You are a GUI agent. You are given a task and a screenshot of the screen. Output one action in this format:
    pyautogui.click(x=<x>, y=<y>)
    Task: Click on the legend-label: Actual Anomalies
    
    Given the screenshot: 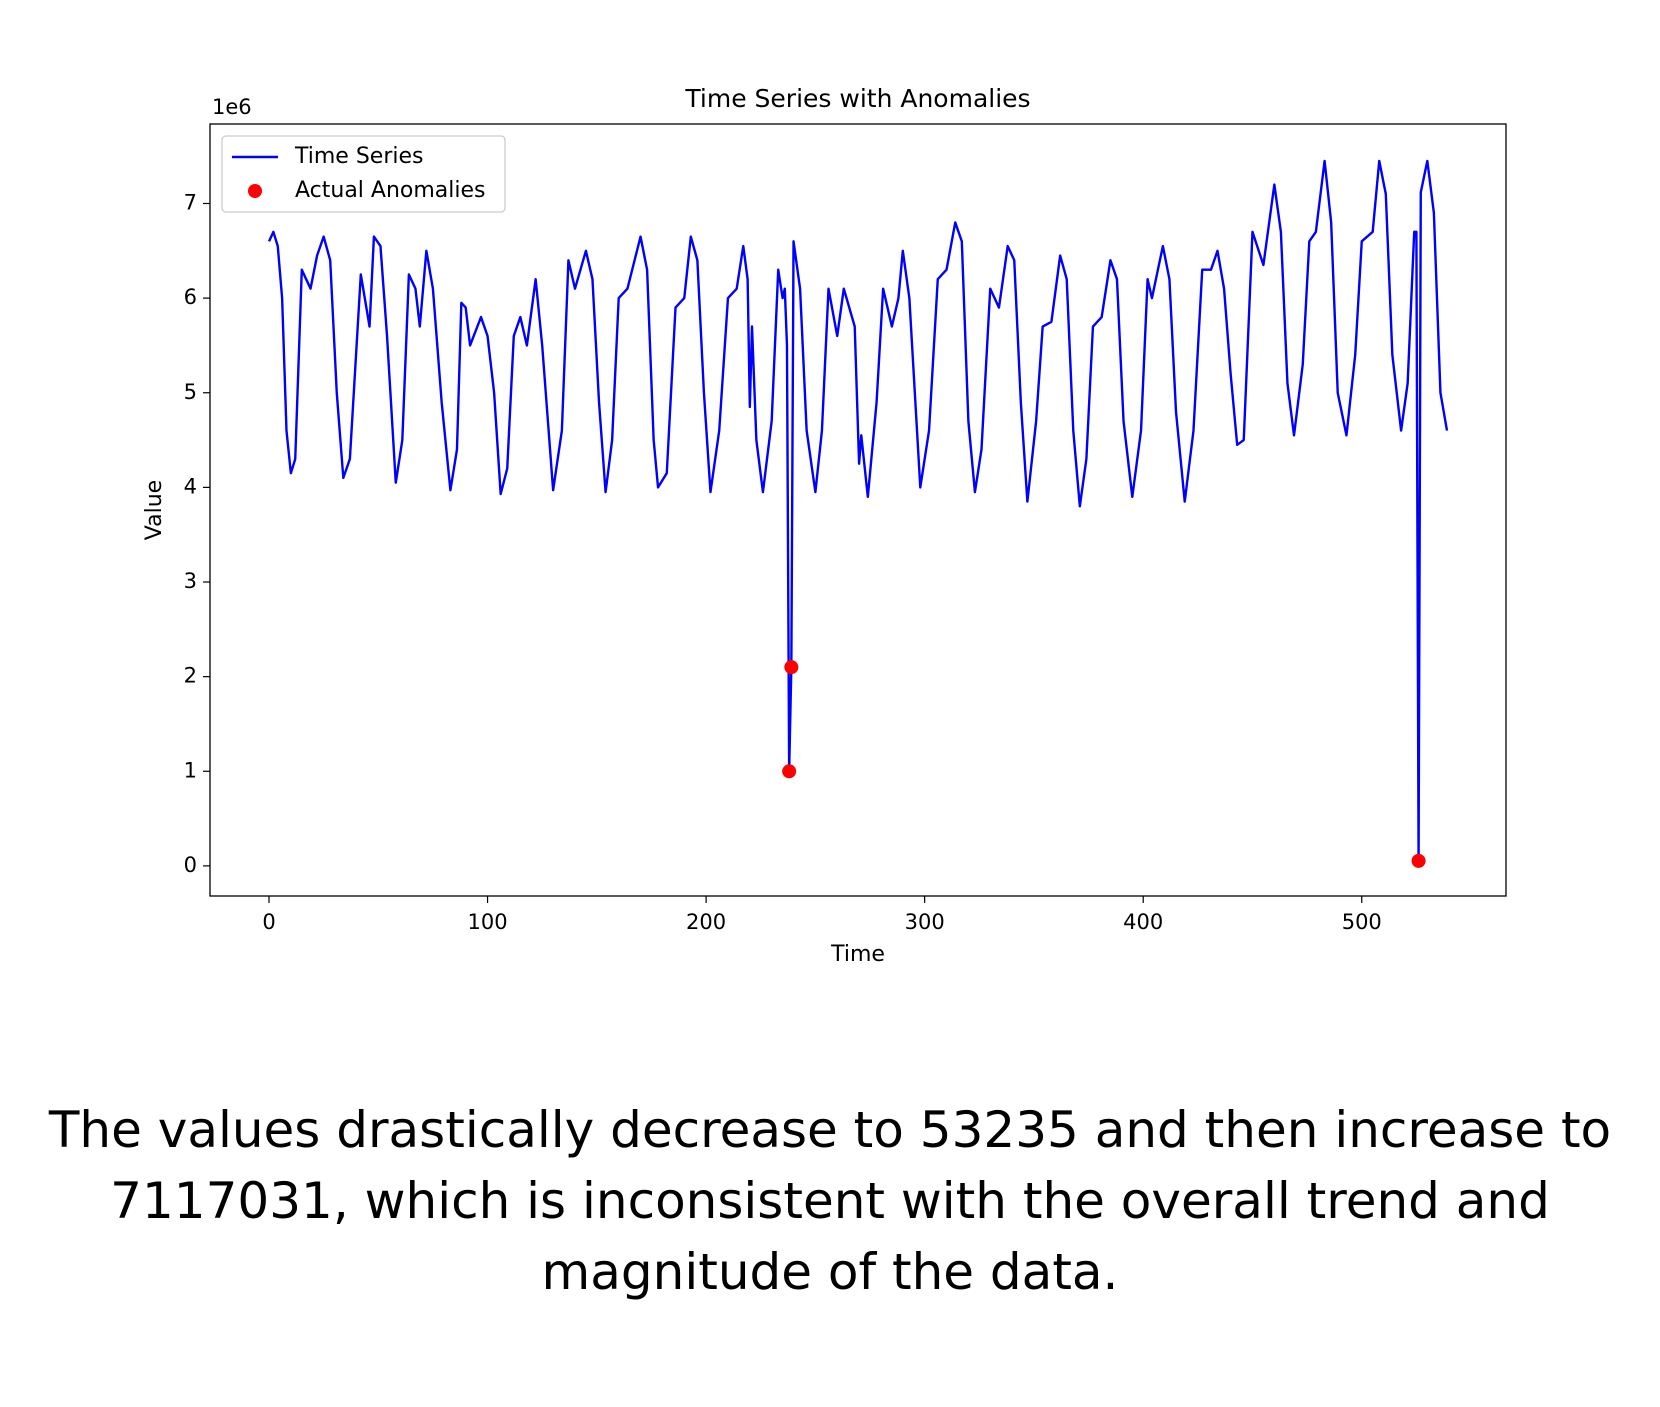 What is the action you would take?
    pyautogui.click(x=390, y=190)
    